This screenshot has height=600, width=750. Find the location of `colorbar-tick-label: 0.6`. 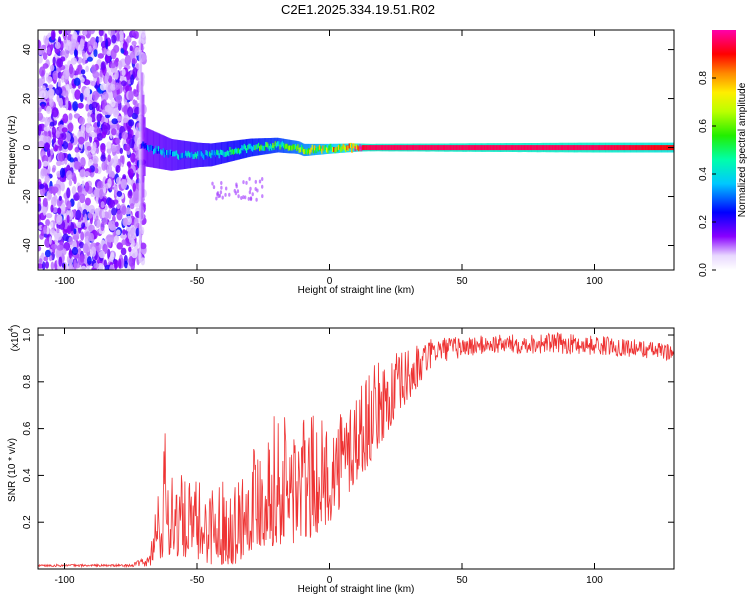

colorbar-tick-label: 0.6 is located at coordinates (703, 126).